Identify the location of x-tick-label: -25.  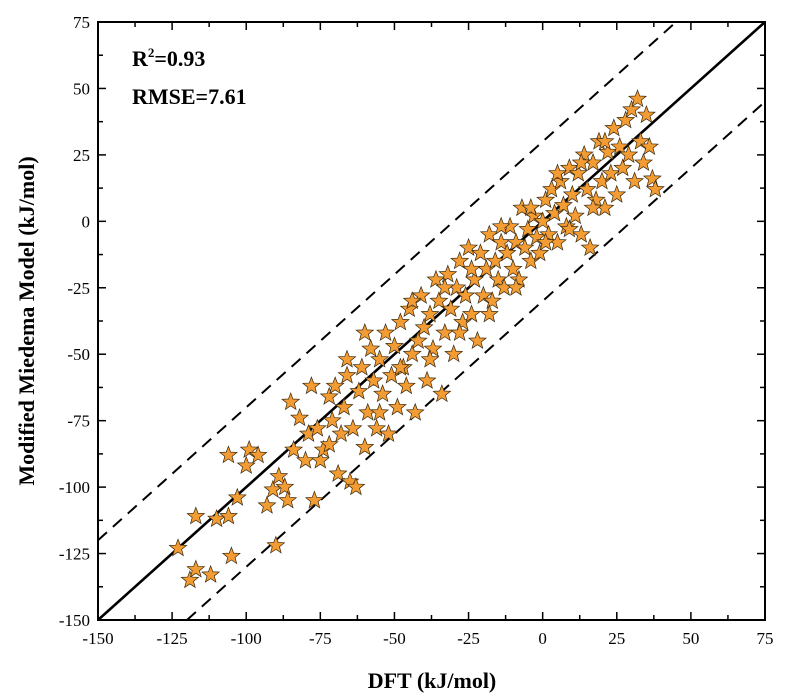
(468, 638).